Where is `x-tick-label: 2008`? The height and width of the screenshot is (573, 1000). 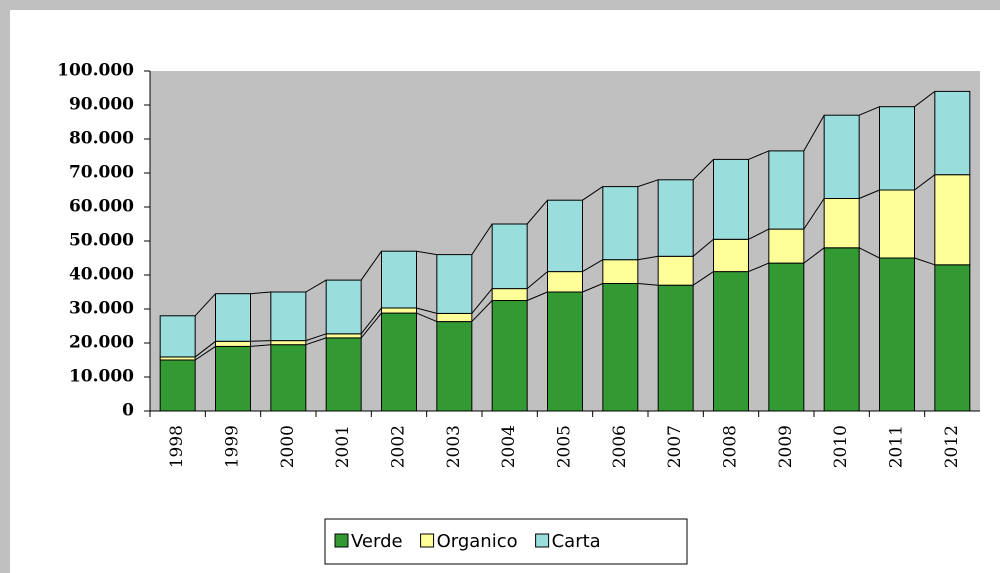 x-tick-label: 2008 is located at coordinates (731, 446).